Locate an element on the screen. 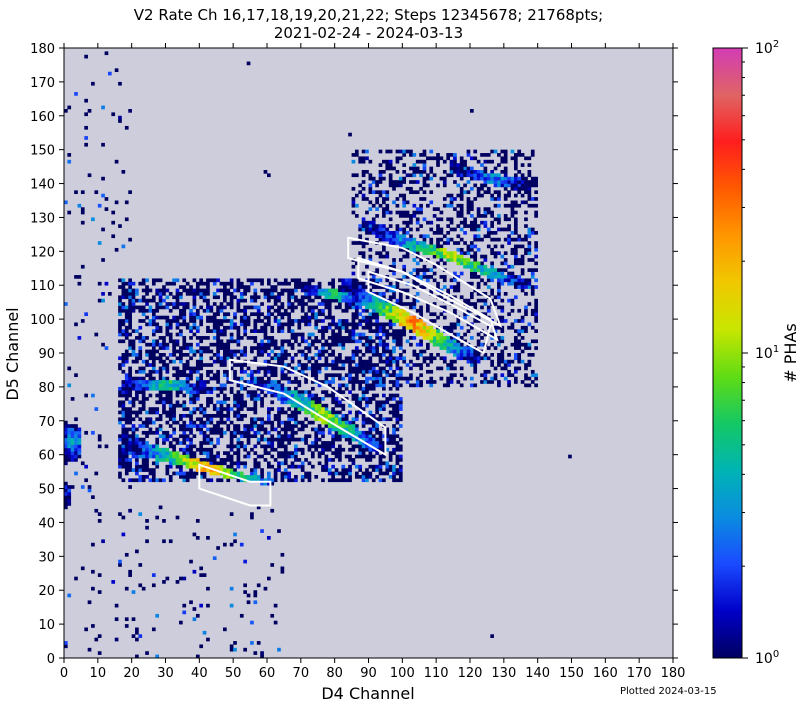 The image size is (807, 709). boundary-polygon is located at coordinates (307, 407).